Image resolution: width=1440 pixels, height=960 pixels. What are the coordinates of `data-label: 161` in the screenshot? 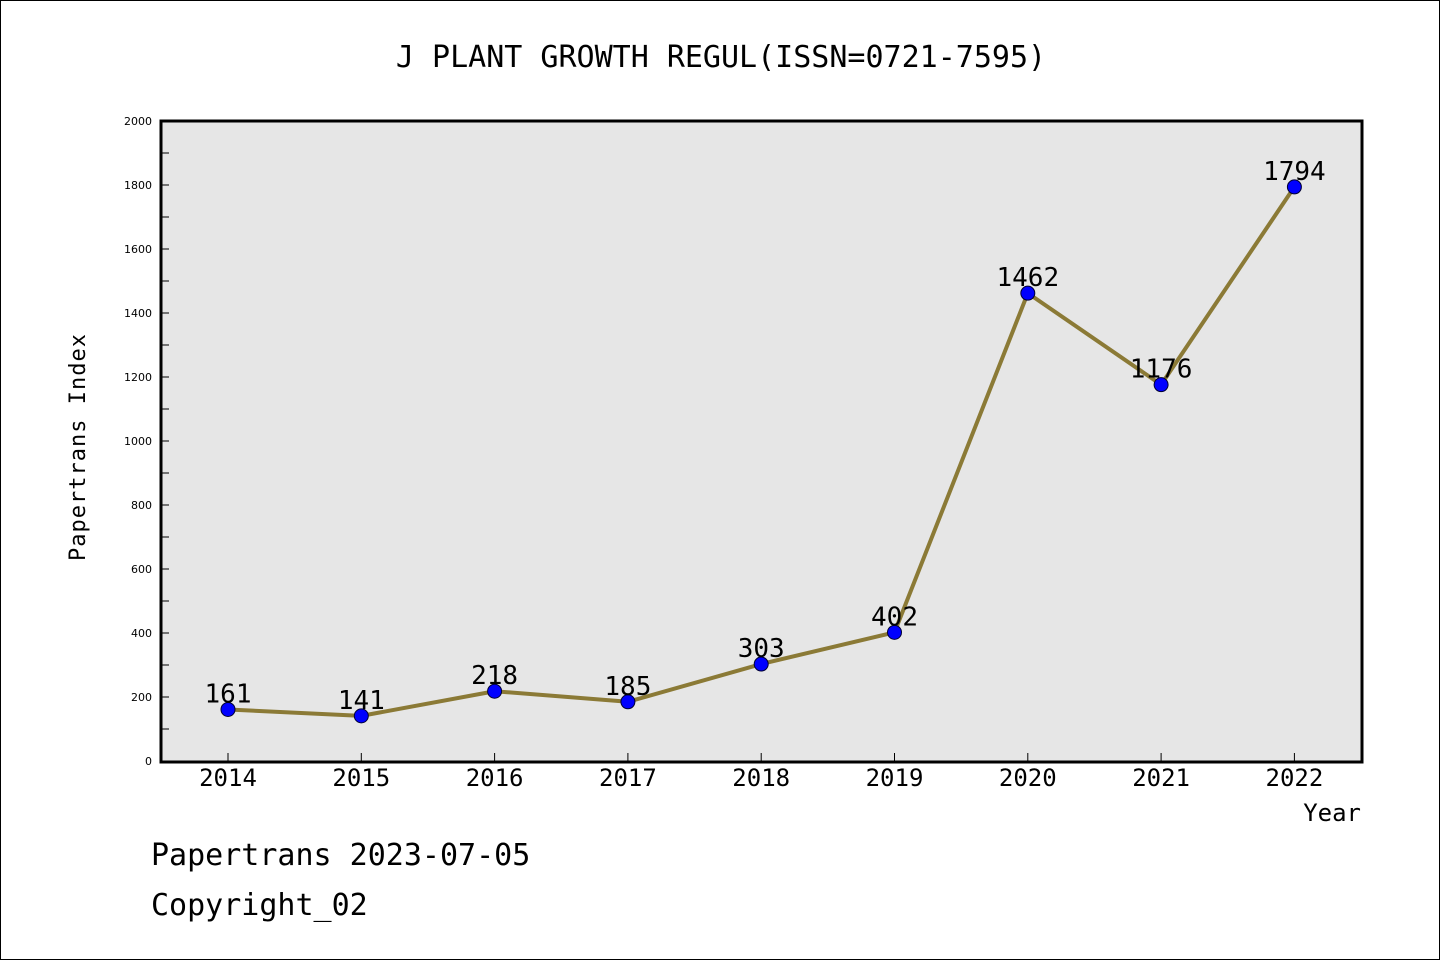 It's located at (228, 694).